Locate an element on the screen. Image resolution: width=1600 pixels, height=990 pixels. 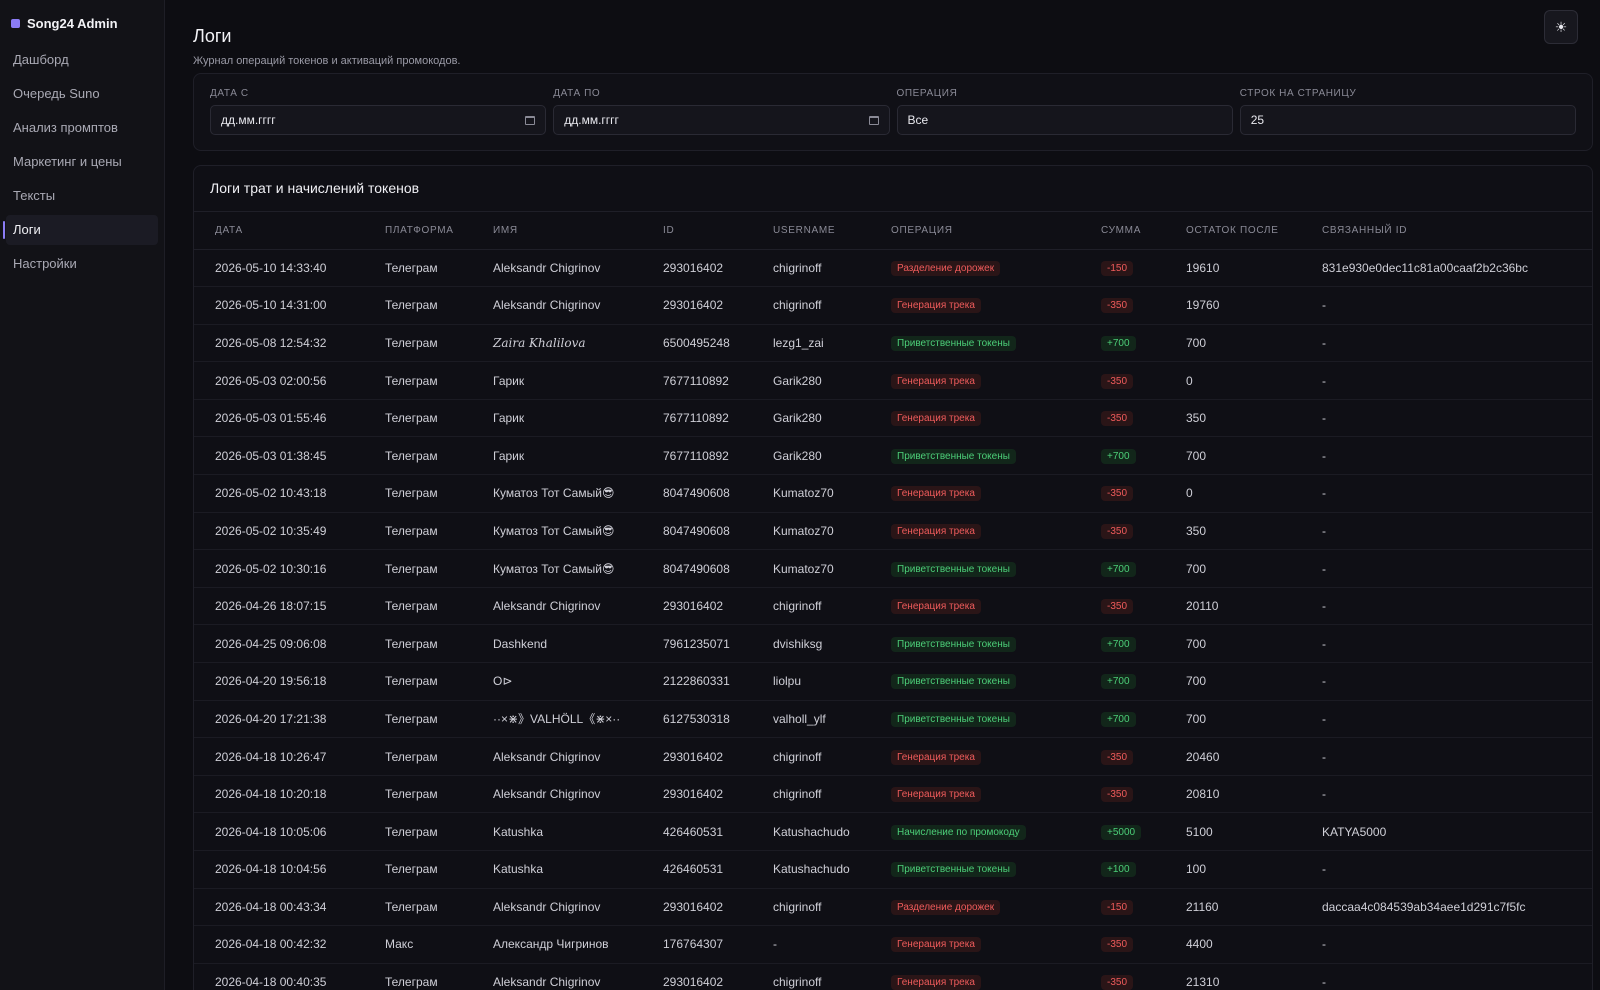
amount-badge: +100 is located at coordinates (1118, 870).